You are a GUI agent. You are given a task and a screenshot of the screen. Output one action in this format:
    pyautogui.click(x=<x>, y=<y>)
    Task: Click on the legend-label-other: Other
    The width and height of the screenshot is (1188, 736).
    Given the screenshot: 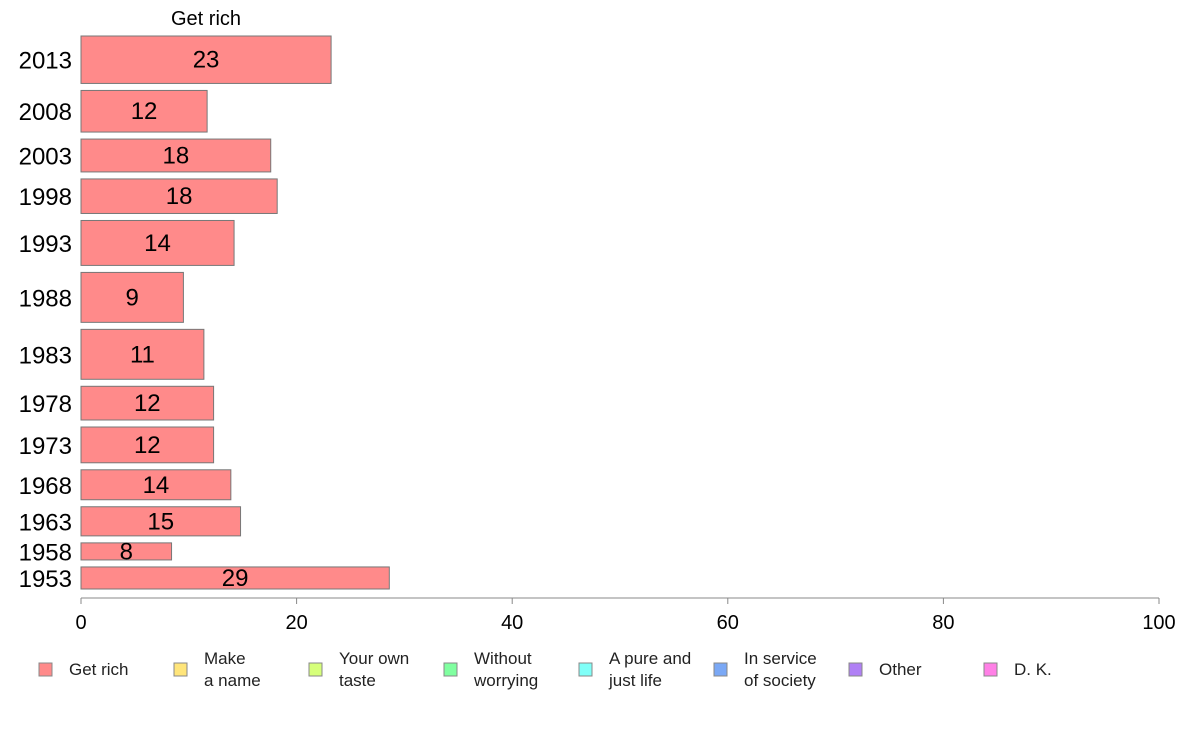 What is the action you would take?
    pyautogui.click(x=900, y=669)
    